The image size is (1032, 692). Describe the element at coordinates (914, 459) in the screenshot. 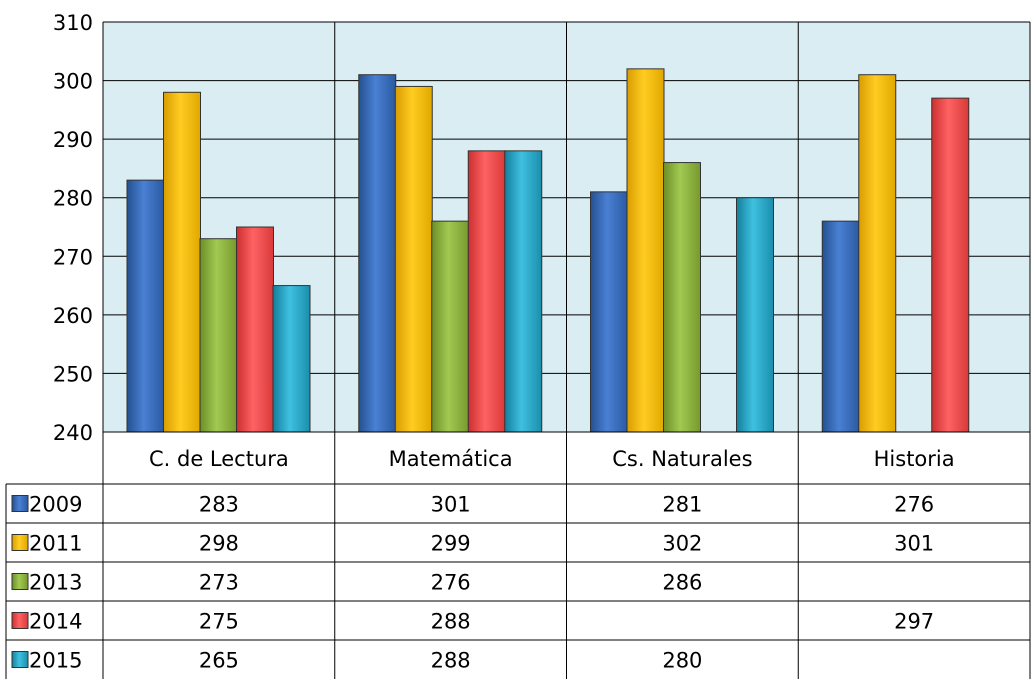

I see `category-label: Historia` at that location.